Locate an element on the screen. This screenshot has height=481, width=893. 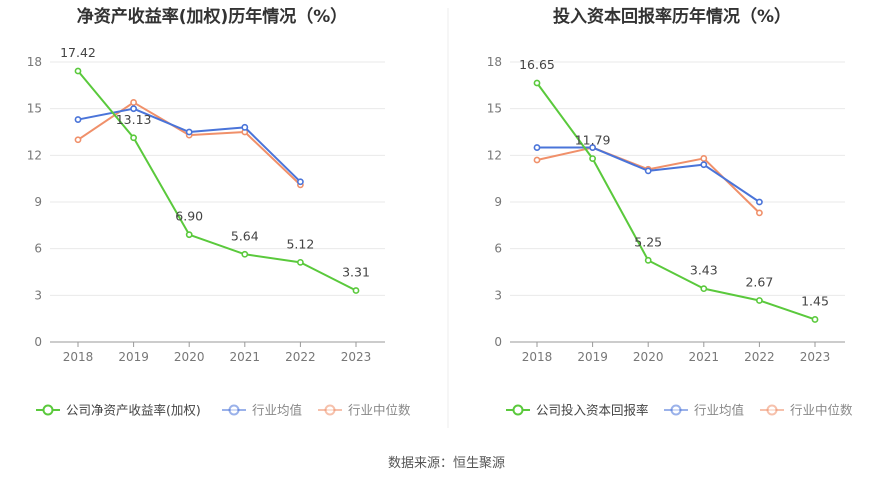
chart-1-ytick-label: 18 is located at coordinates (34, 62).